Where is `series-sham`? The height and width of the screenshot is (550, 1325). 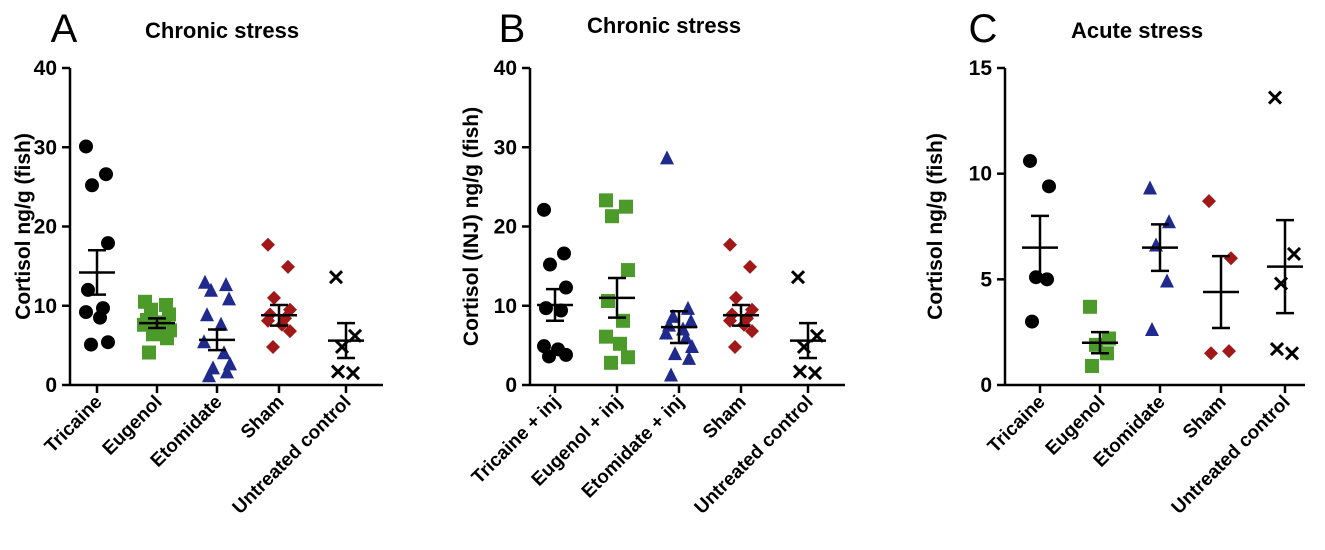 series-sham is located at coordinates (1220, 277).